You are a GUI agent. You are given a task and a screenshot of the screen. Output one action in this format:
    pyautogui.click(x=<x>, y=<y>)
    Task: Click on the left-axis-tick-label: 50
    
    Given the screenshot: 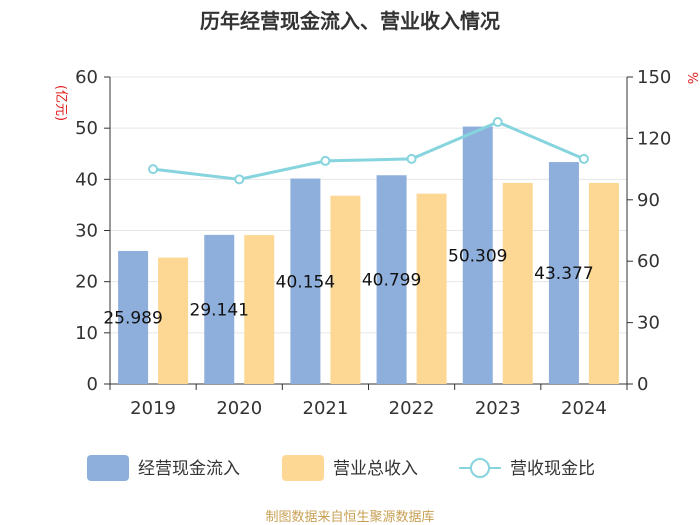 What is the action you would take?
    pyautogui.click(x=86, y=128)
    